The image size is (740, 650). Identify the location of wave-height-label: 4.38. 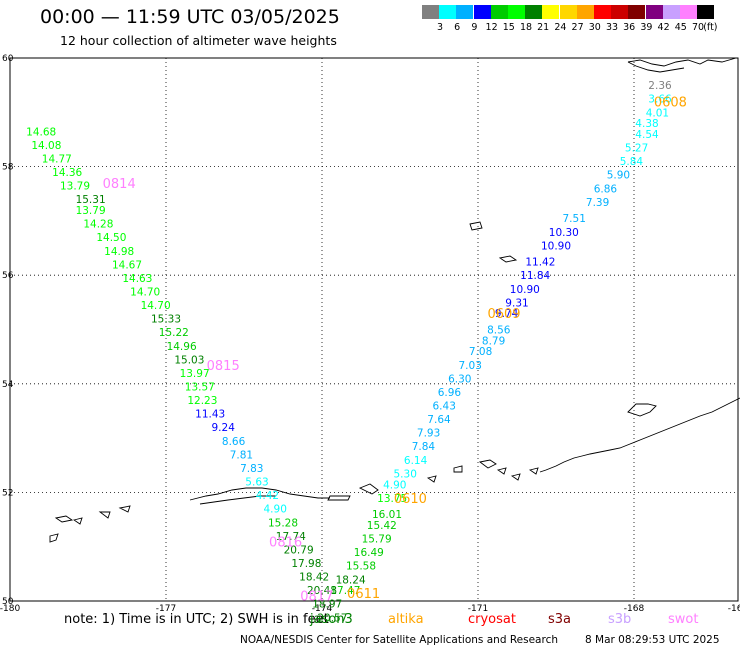
(646, 124).